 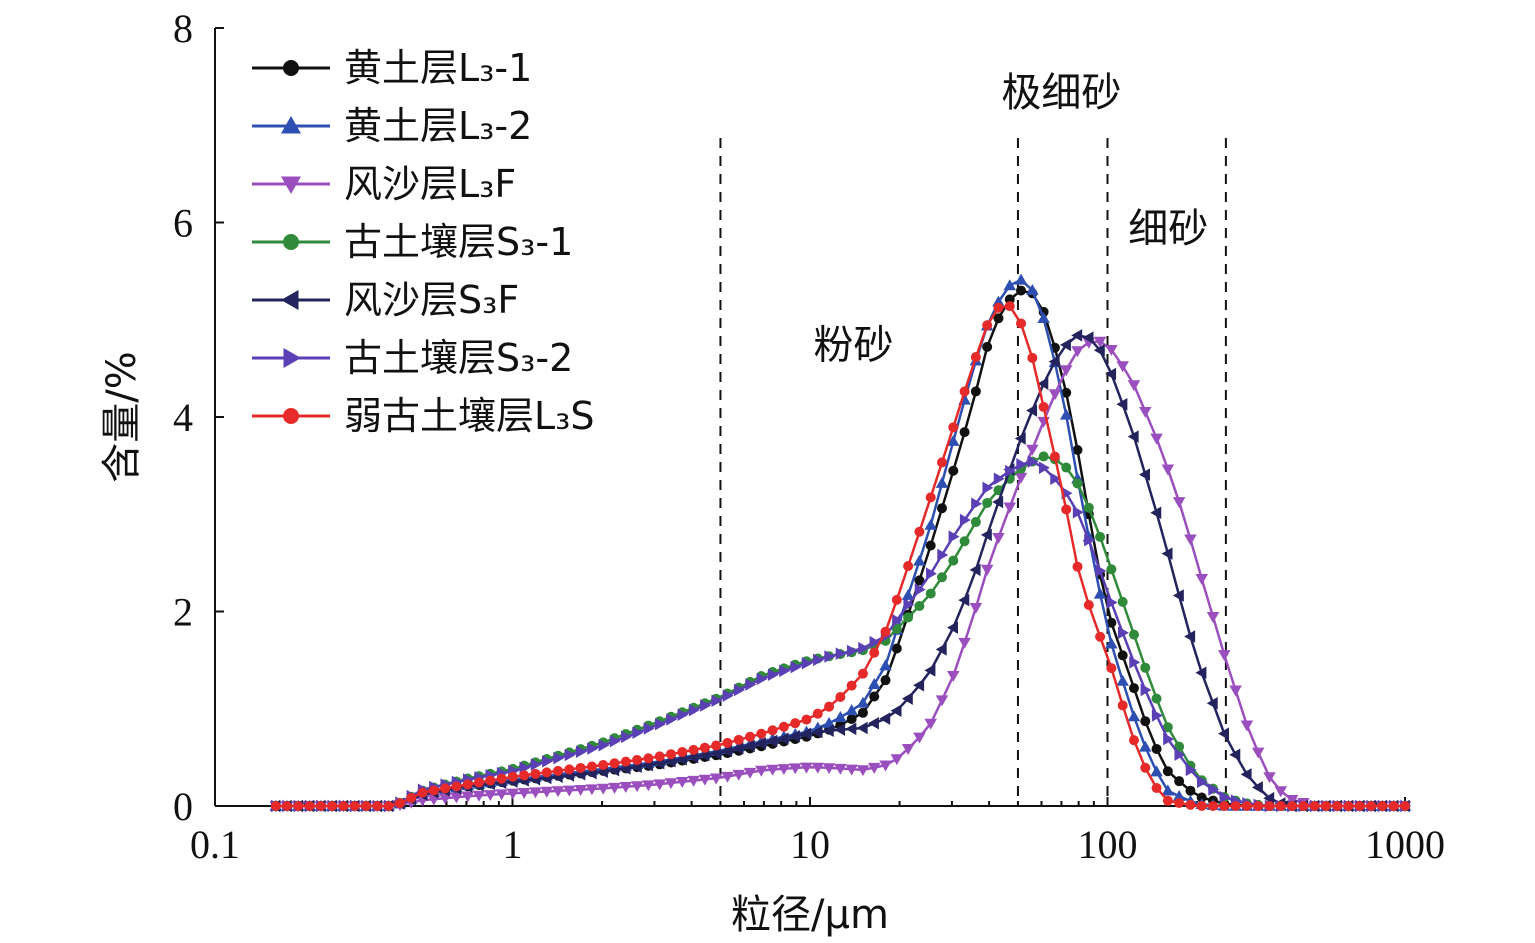 What do you see at coordinates (290, 300) in the screenshot?
I see `legend-marker` at bounding box center [290, 300].